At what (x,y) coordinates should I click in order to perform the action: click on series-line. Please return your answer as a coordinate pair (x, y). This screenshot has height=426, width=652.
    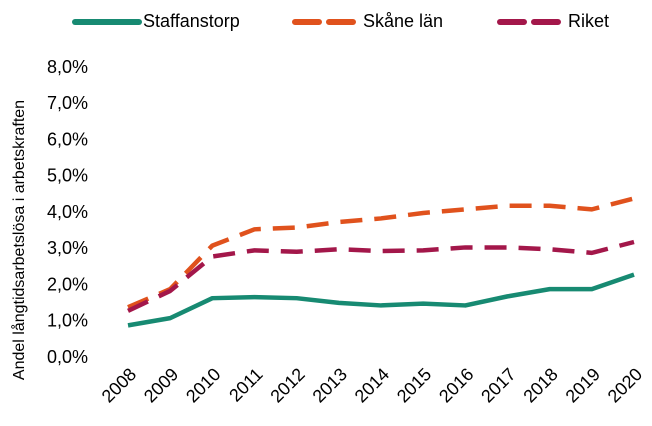
    Looking at the image, I should click on (381, 300).